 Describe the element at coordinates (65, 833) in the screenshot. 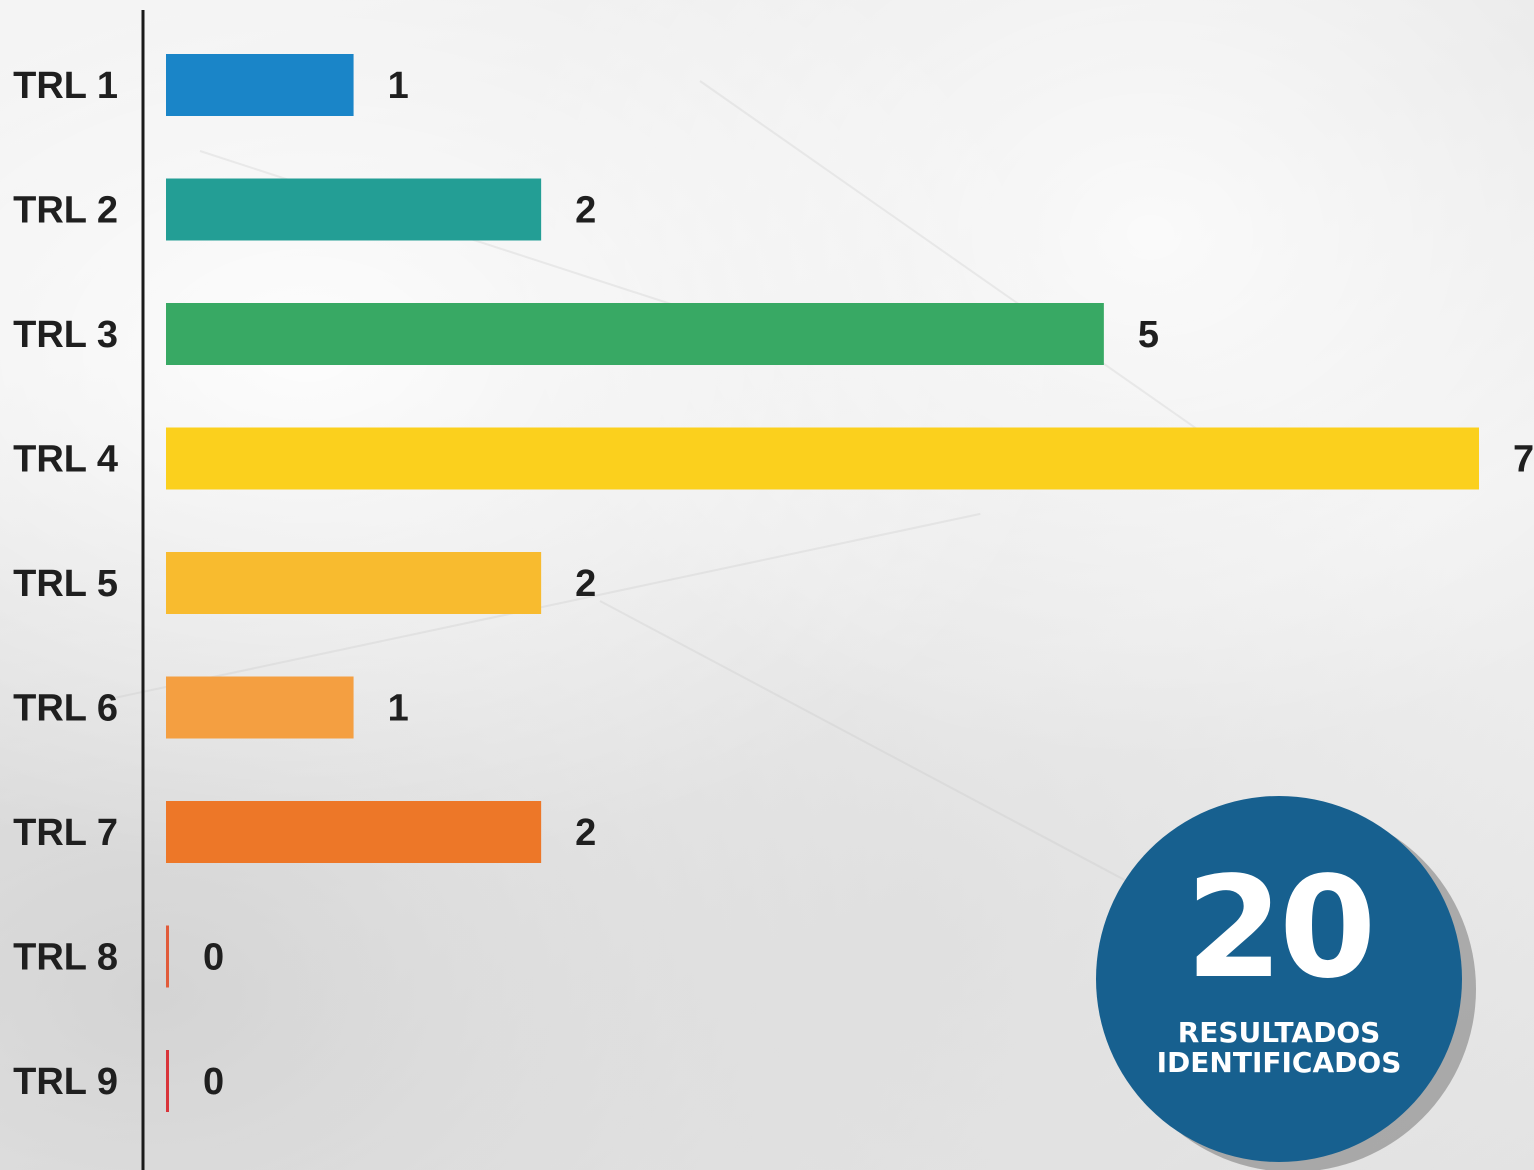

I see `category-label: TRL 7` at that location.